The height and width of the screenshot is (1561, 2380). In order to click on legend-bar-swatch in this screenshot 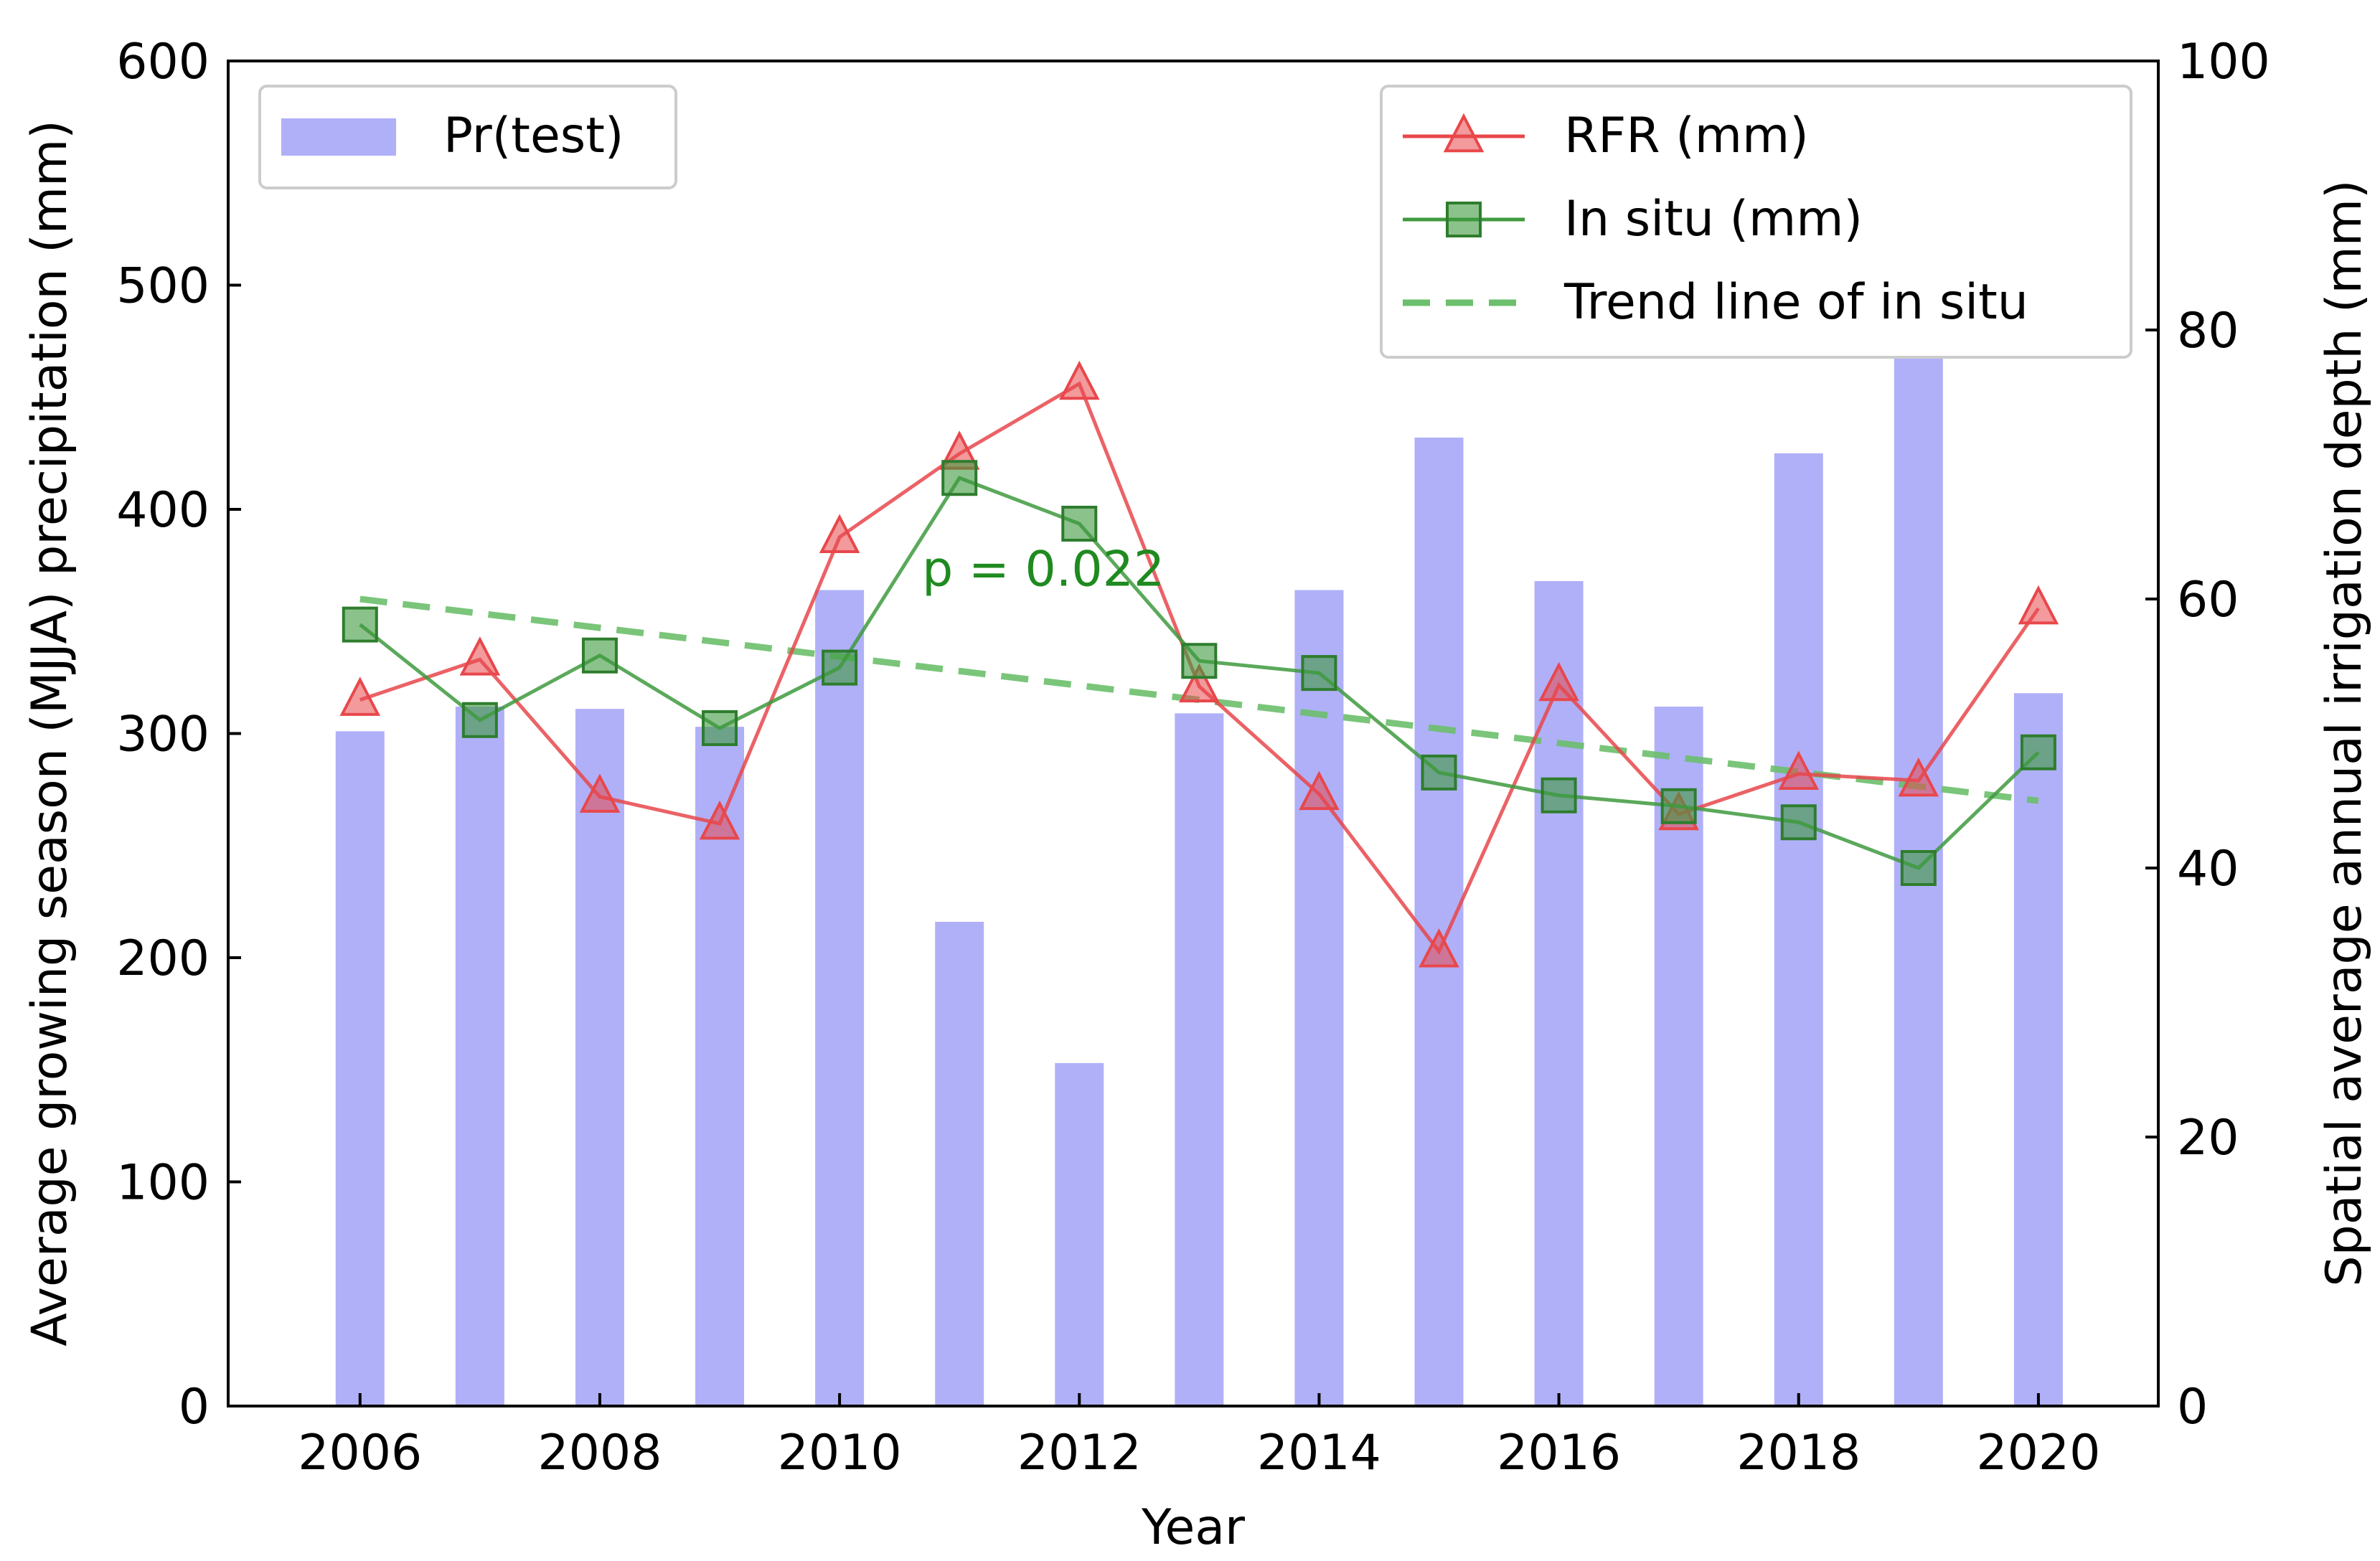, I will do `click(338, 137)`.